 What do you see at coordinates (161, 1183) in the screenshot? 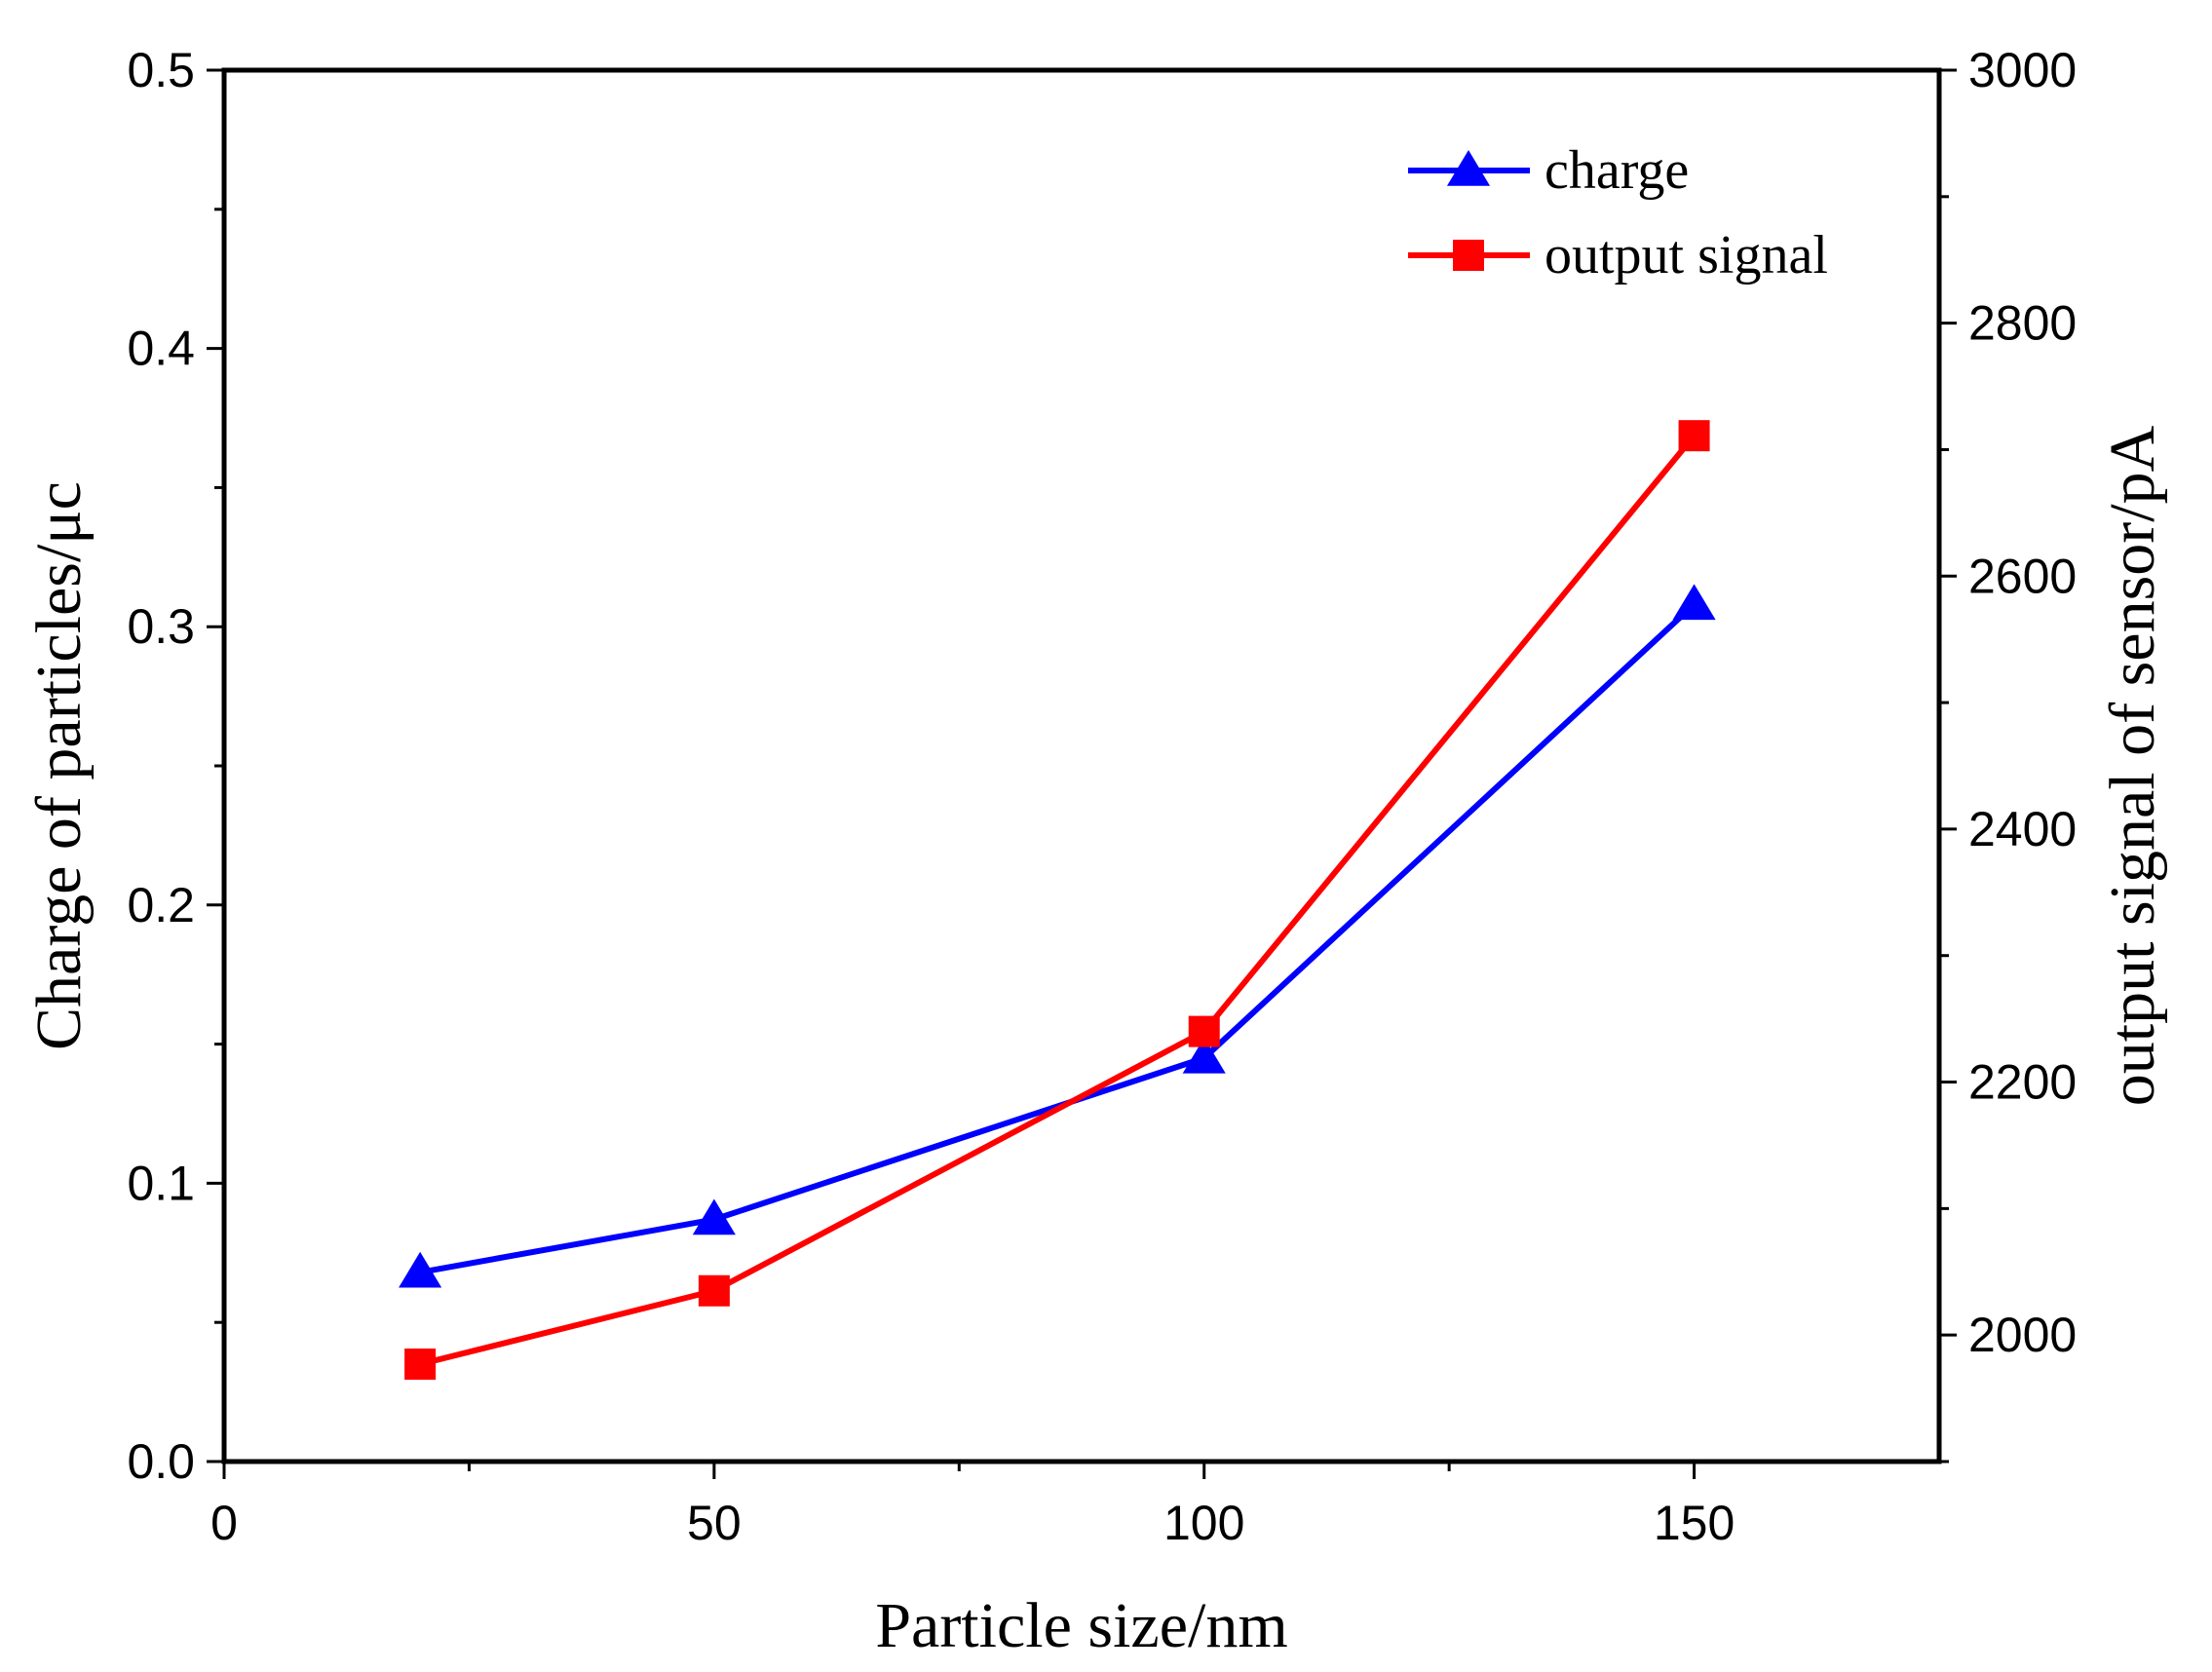
I see `left-y-tick-label: 0.1` at bounding box center [161, 1183].